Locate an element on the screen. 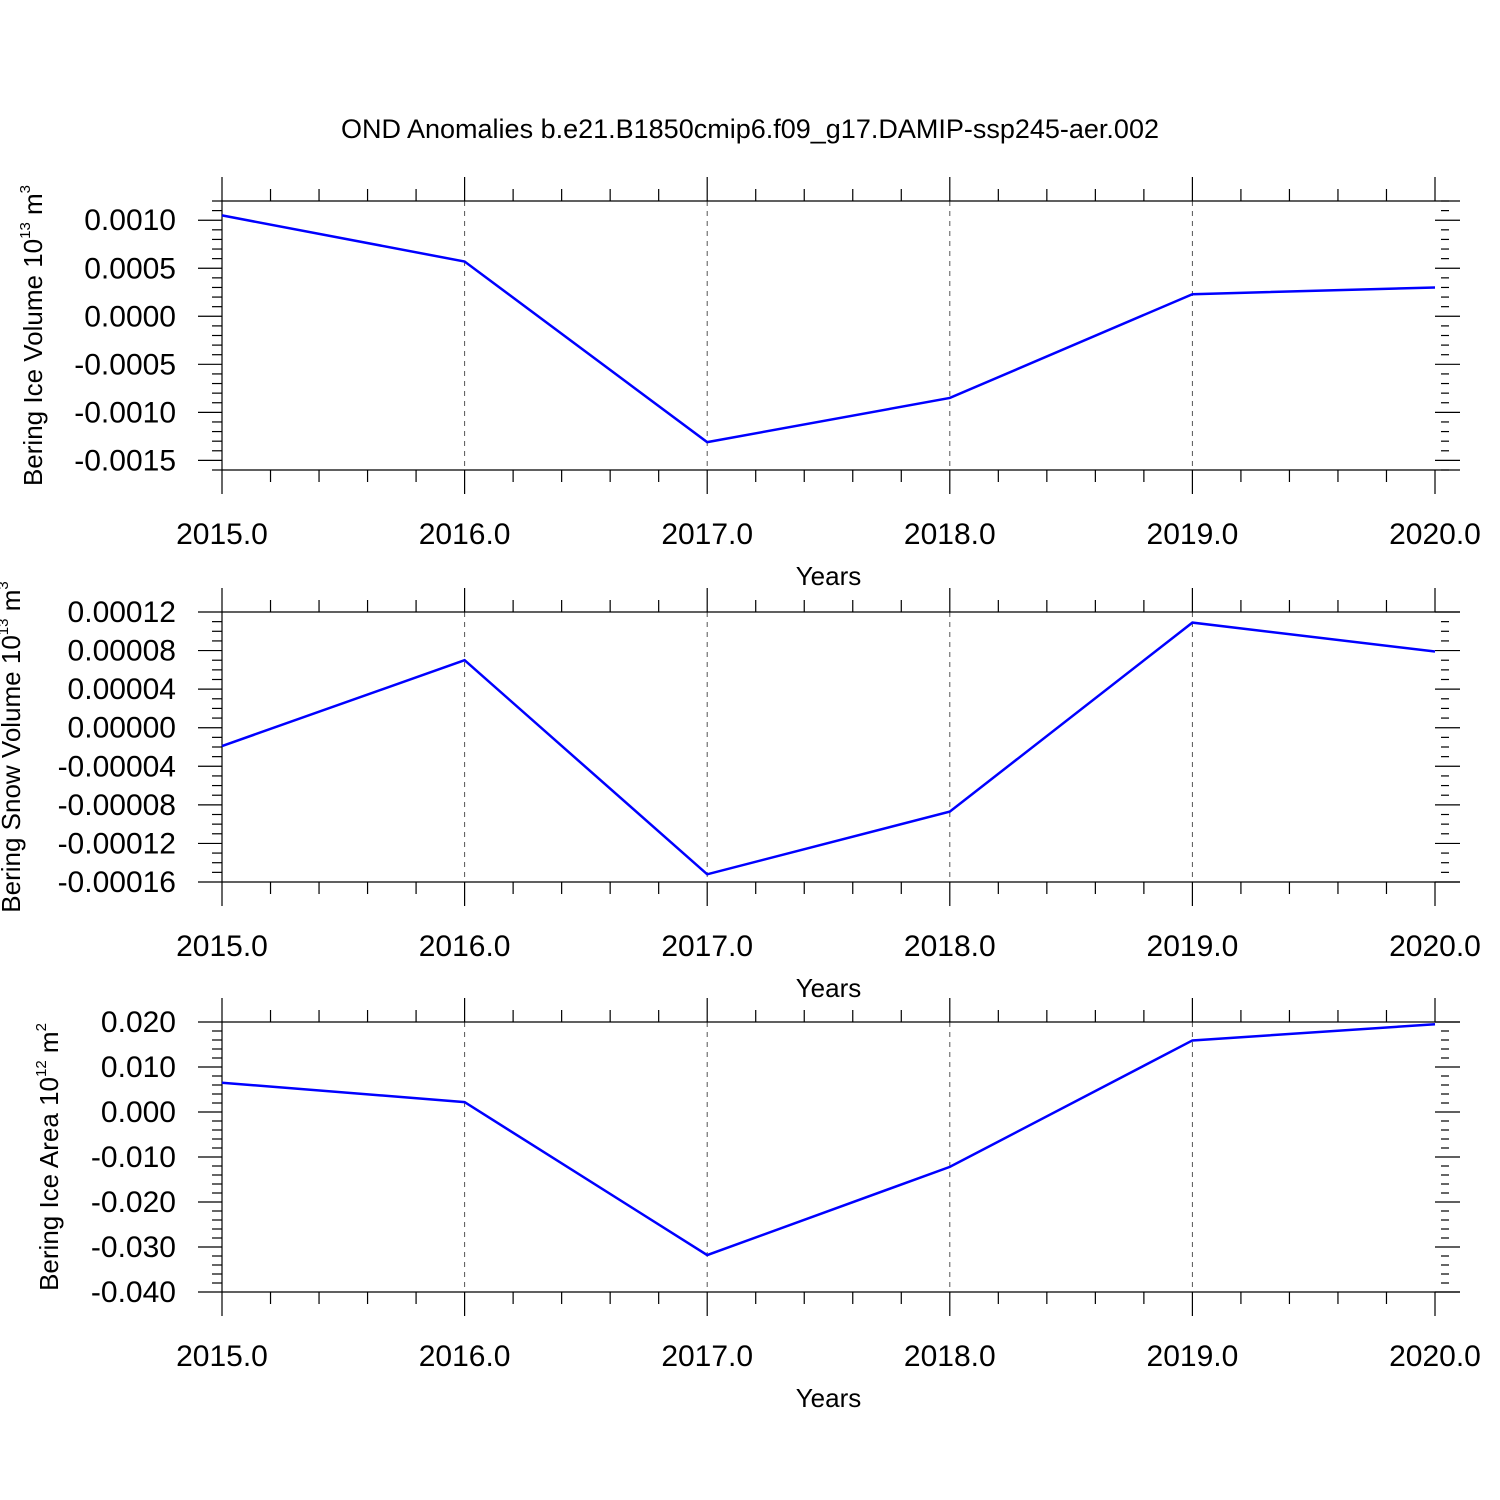 Image resolution: width=1500 pixels, height=1500 pixels. y-tick-label: -0.00008 is located at coordinates (117, 805).